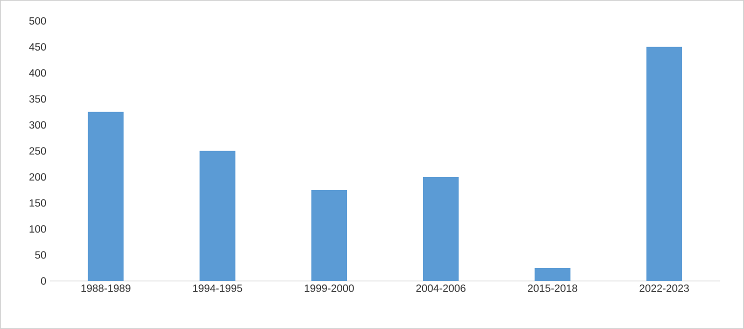 The image size is (744, 329). What do you see at coordinates (37, 21) in the screenshot?
I see `y-tick-label: 500` at bounding box center [37, 21].